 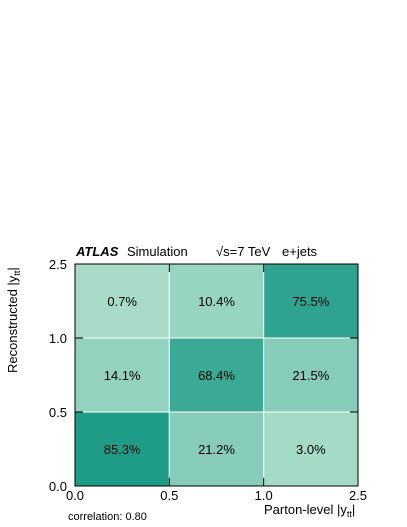 I want to click on cell-value-label: 21.5%, so click(x=310, y=375).